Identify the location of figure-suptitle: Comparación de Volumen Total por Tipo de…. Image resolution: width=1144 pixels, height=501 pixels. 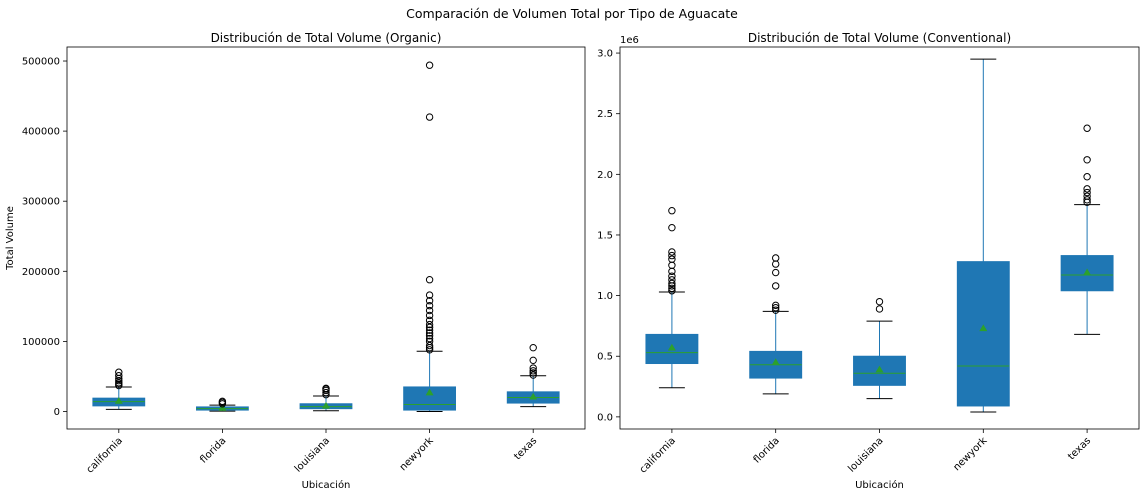
(572, 13).